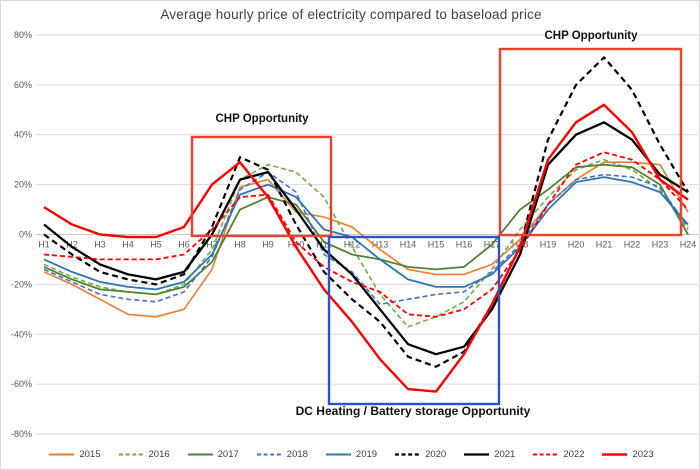 This screenshot has width=700, height=470. What do you see at coordinates (23, 85) in the screenshot?
I see `y-tick-label: 60%` at bounding box center [23, 85].